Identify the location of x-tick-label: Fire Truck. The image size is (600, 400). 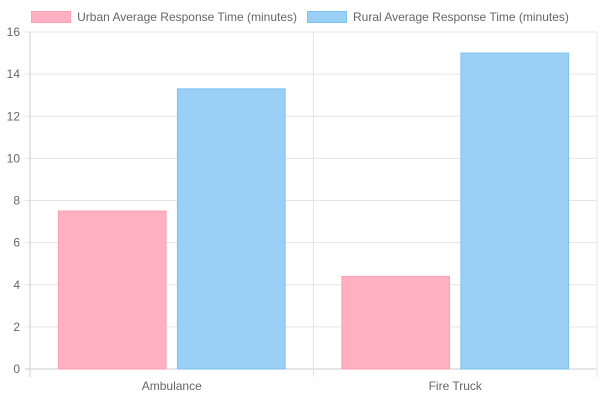
(456, 386).